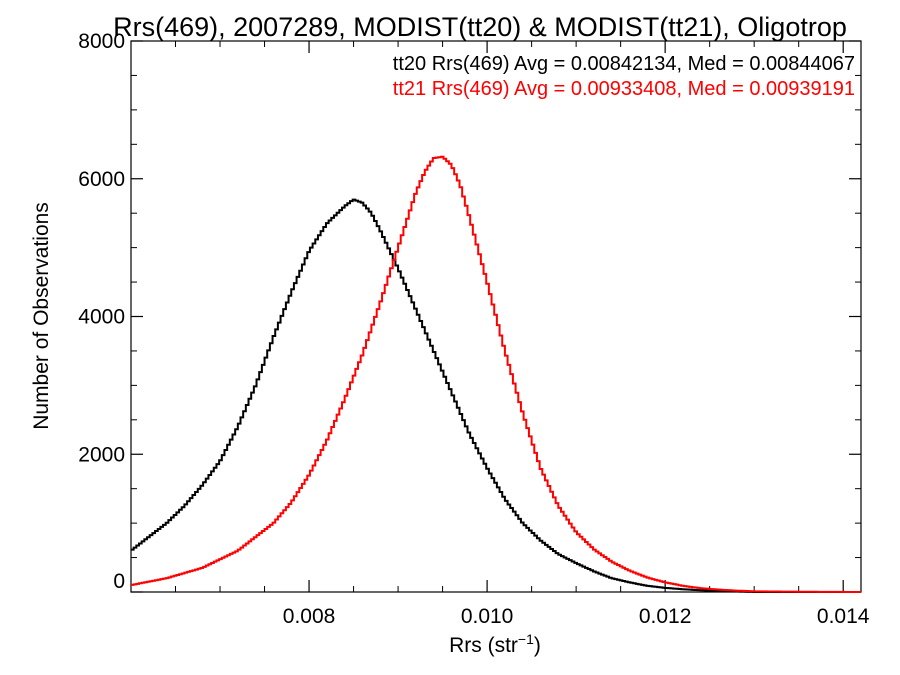 The height and width of the screenshot is (675, 900). I want to click on y-tick-label: 8000, so click(101, 41).